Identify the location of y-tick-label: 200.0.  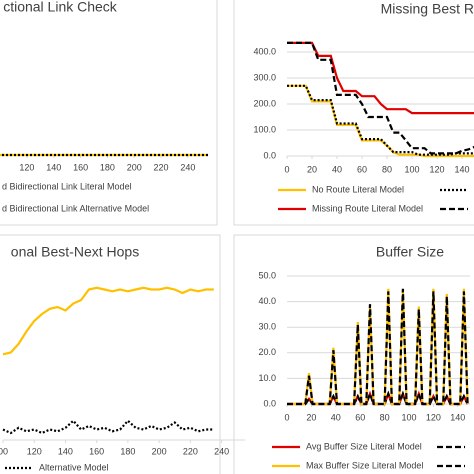
(264, 103).